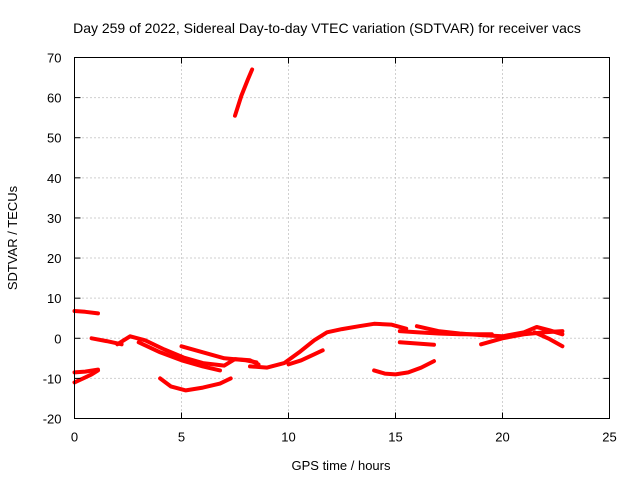  Describe the element at coordinates (74, 437) in the screenshot. I see `x-tick-label: 0` at that location.